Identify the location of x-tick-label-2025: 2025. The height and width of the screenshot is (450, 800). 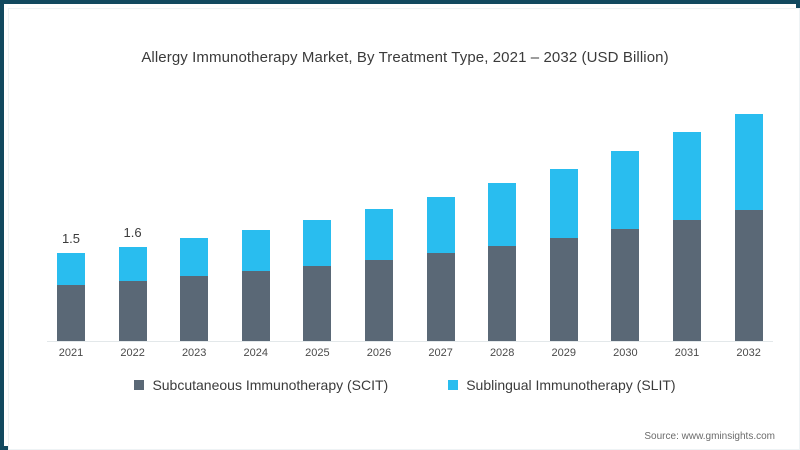
(317, 353).